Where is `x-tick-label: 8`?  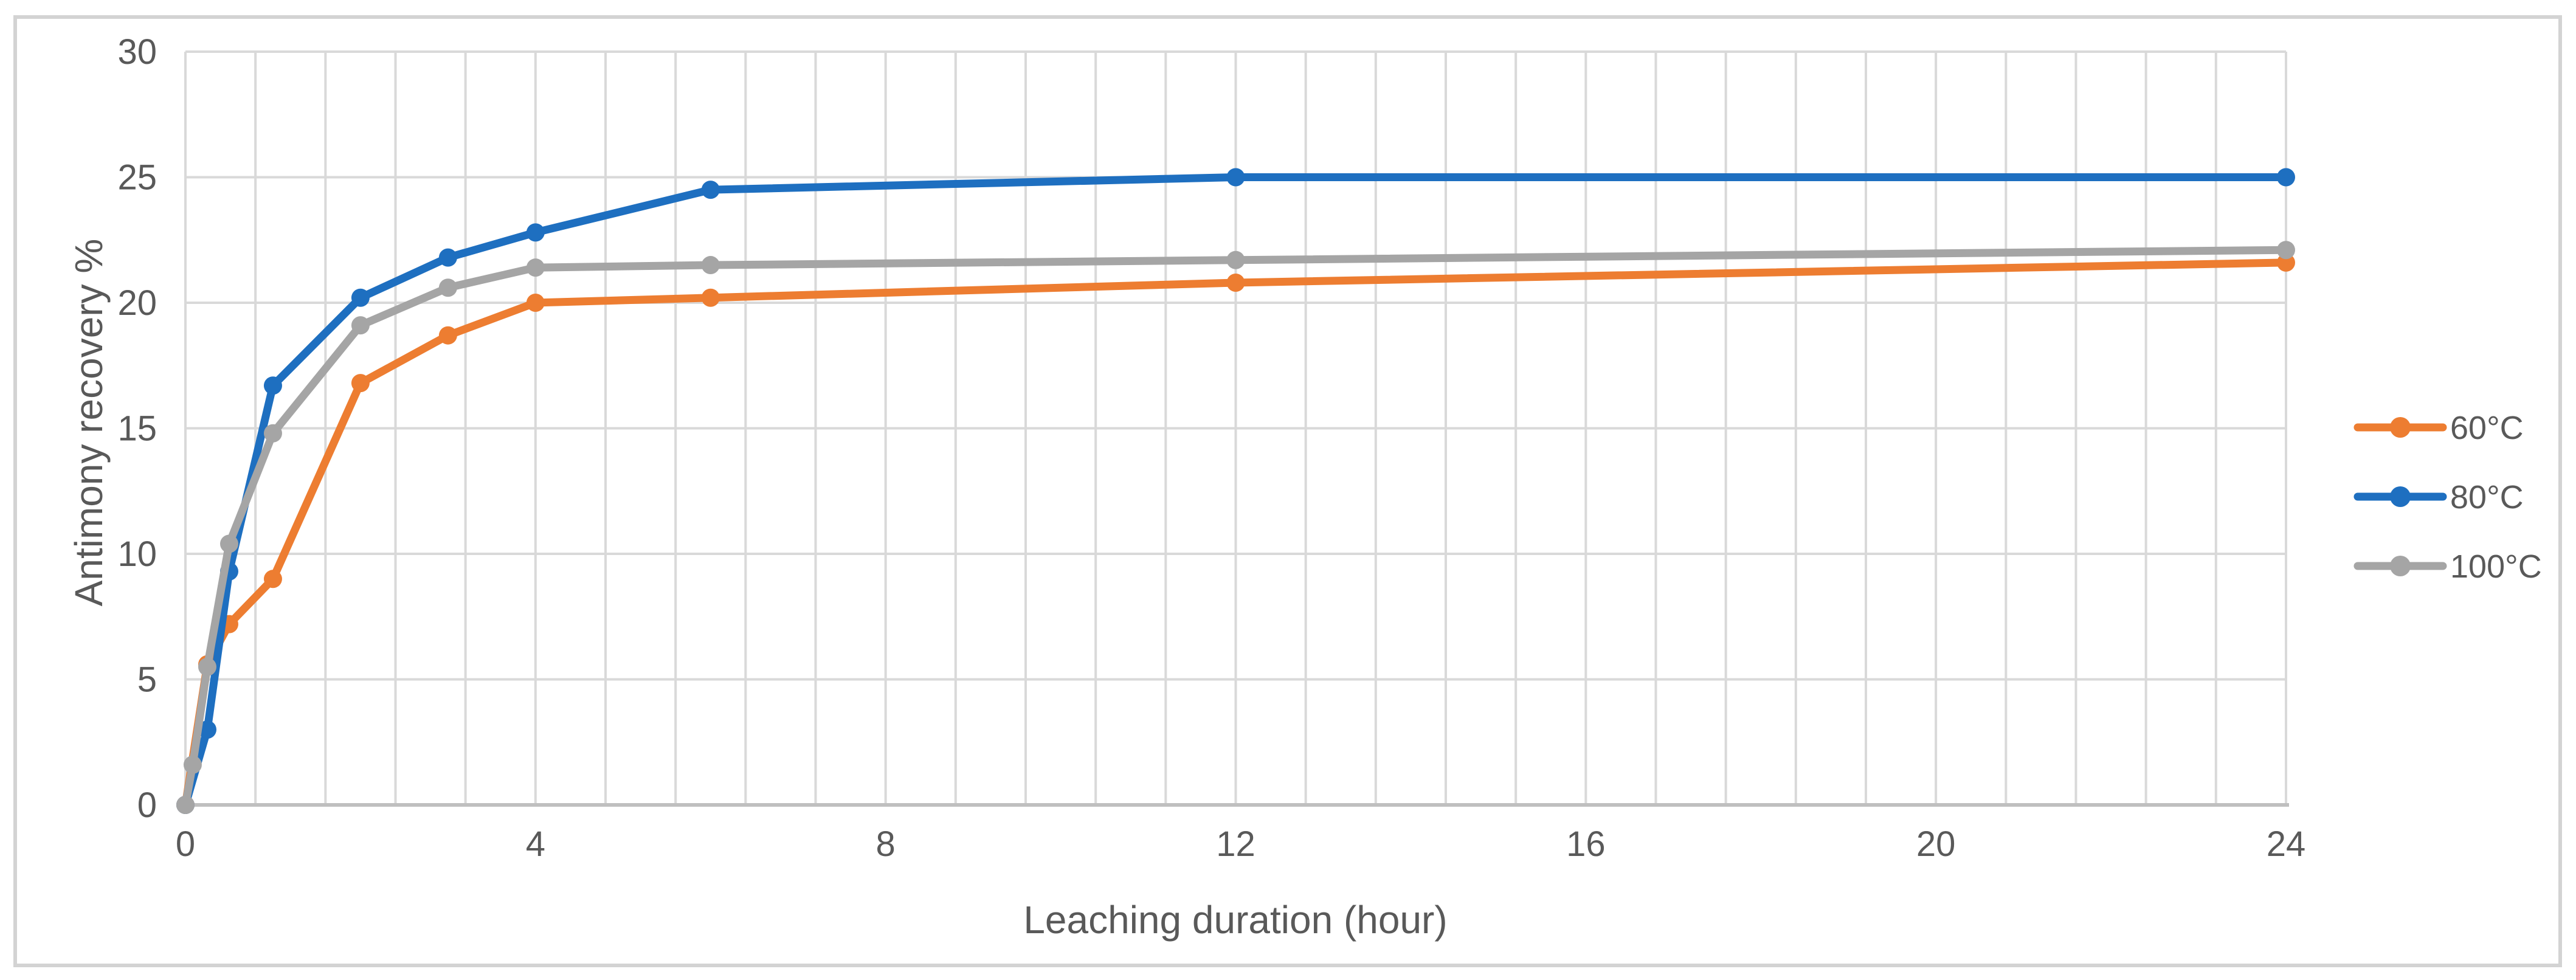 x-tick-label: 8 is located at coordinates (886, 844).